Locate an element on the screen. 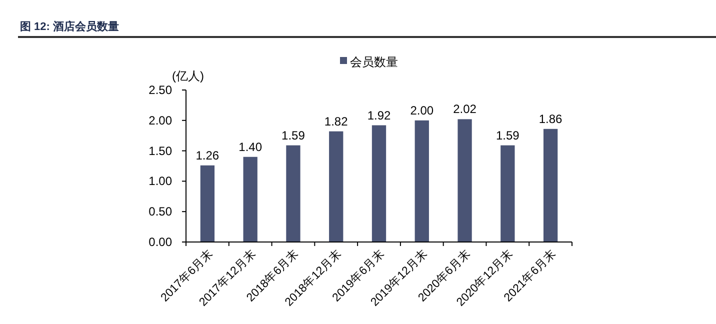 The image size is (716, 324). y-tick-label: 1.00 is located at coordinates (160, 181).